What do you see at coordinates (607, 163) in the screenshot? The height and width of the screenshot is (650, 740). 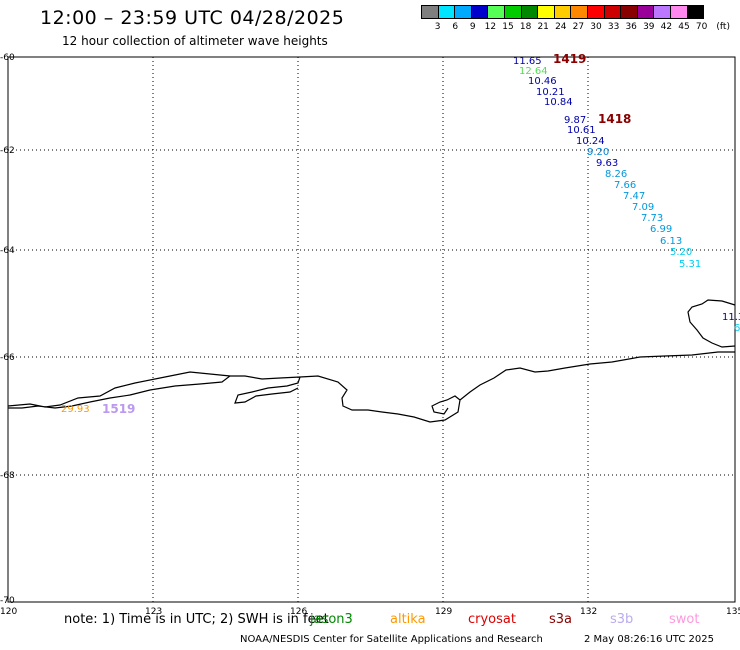 I see `wave-height-label: 9.63` at bounding box center [607, 163].